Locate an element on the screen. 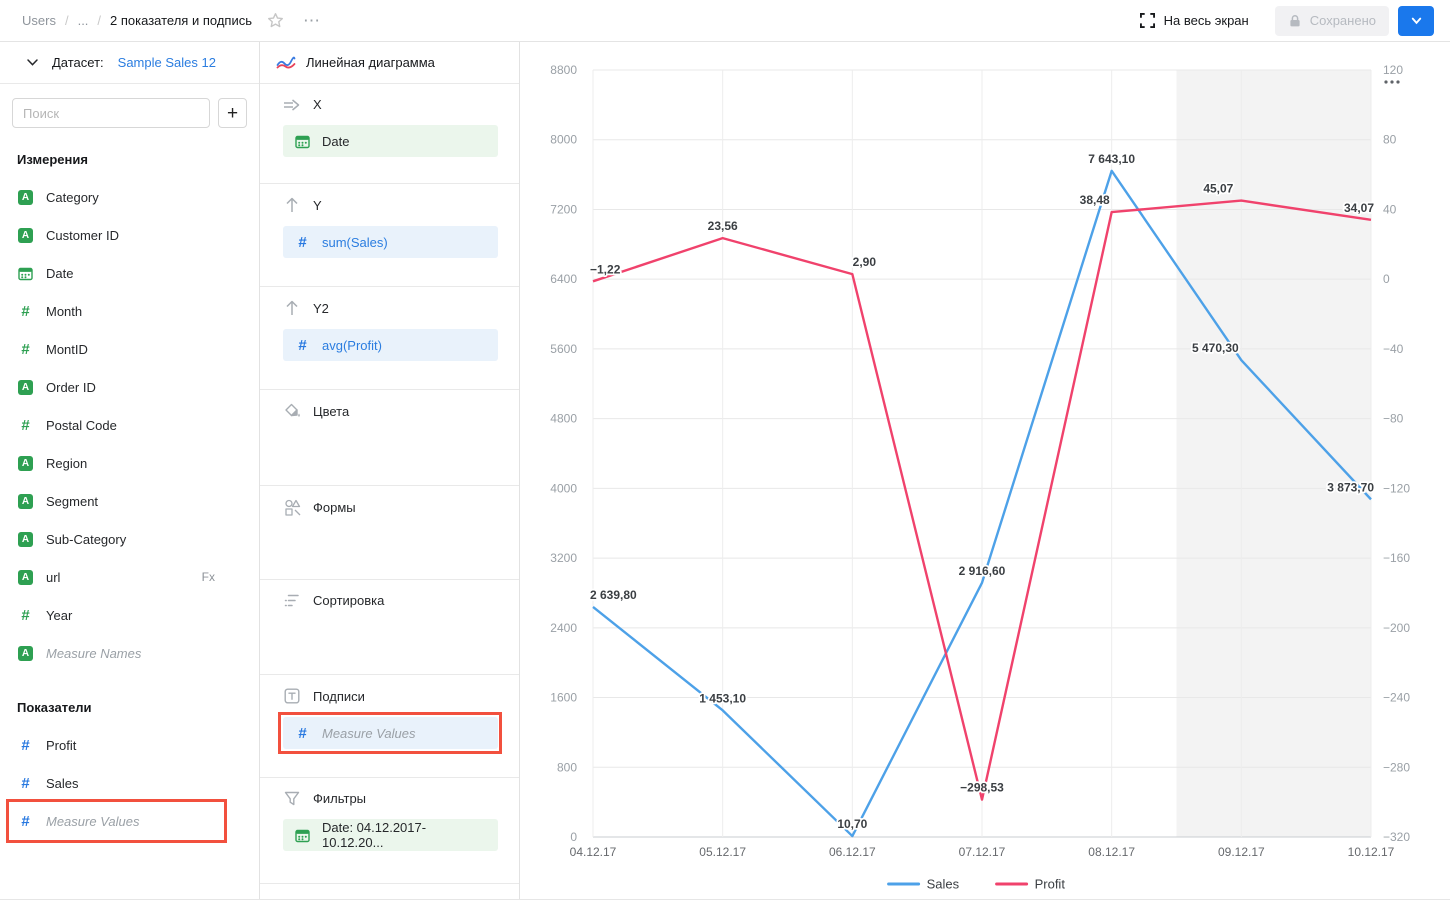 This screenshot has width=1450, height=900. y-field-pill: # sum(Sales) is located at coordinates (390, 242).